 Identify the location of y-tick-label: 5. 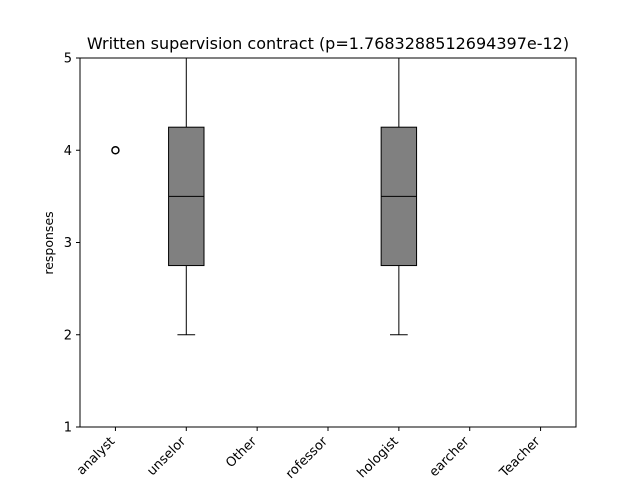
(68, 59).